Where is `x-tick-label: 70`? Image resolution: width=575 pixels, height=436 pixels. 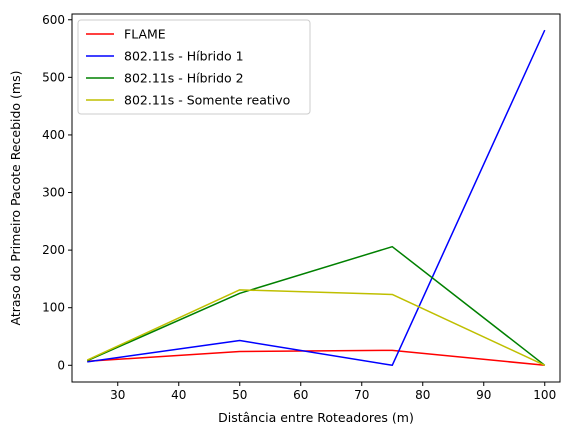
x-tick-label: 70 is located at coordinates (361, 395).